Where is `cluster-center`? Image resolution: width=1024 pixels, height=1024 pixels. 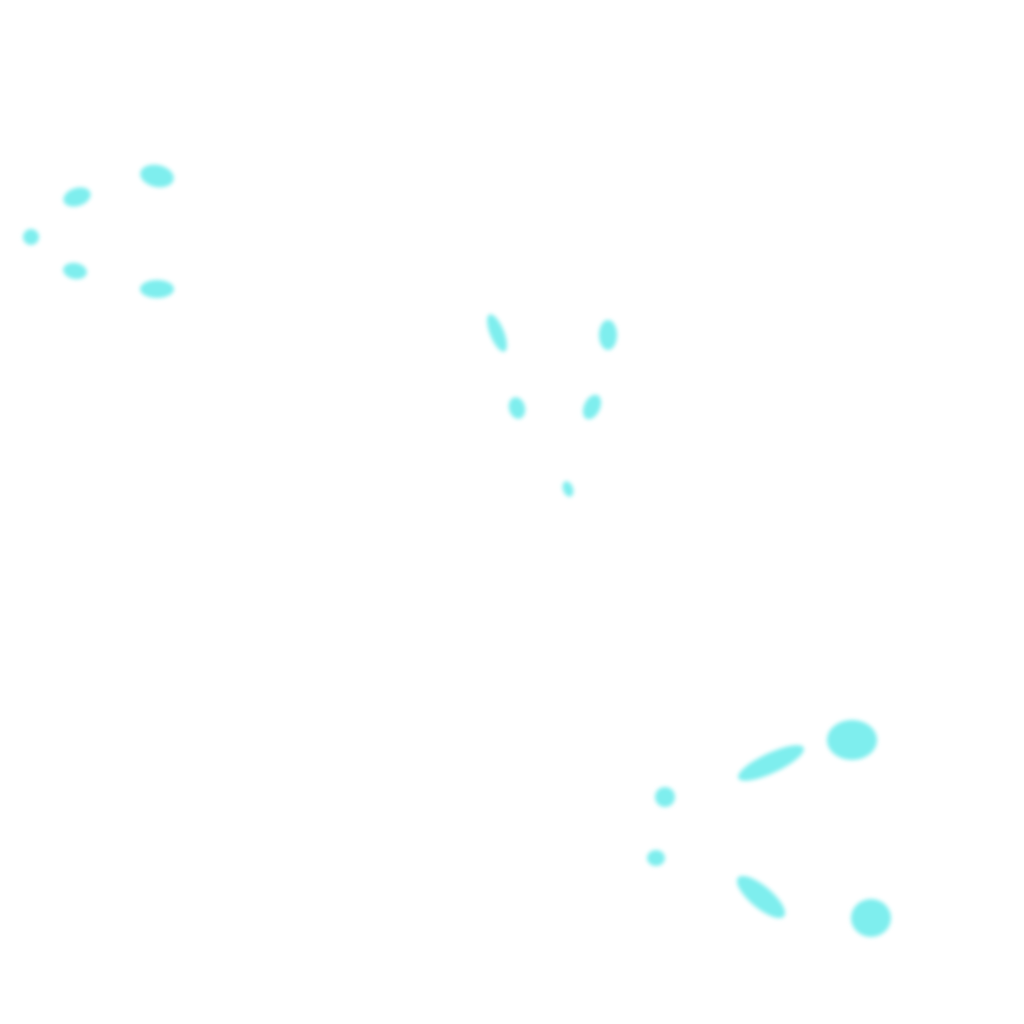
cluster-center is located at coordinates (552, 405).